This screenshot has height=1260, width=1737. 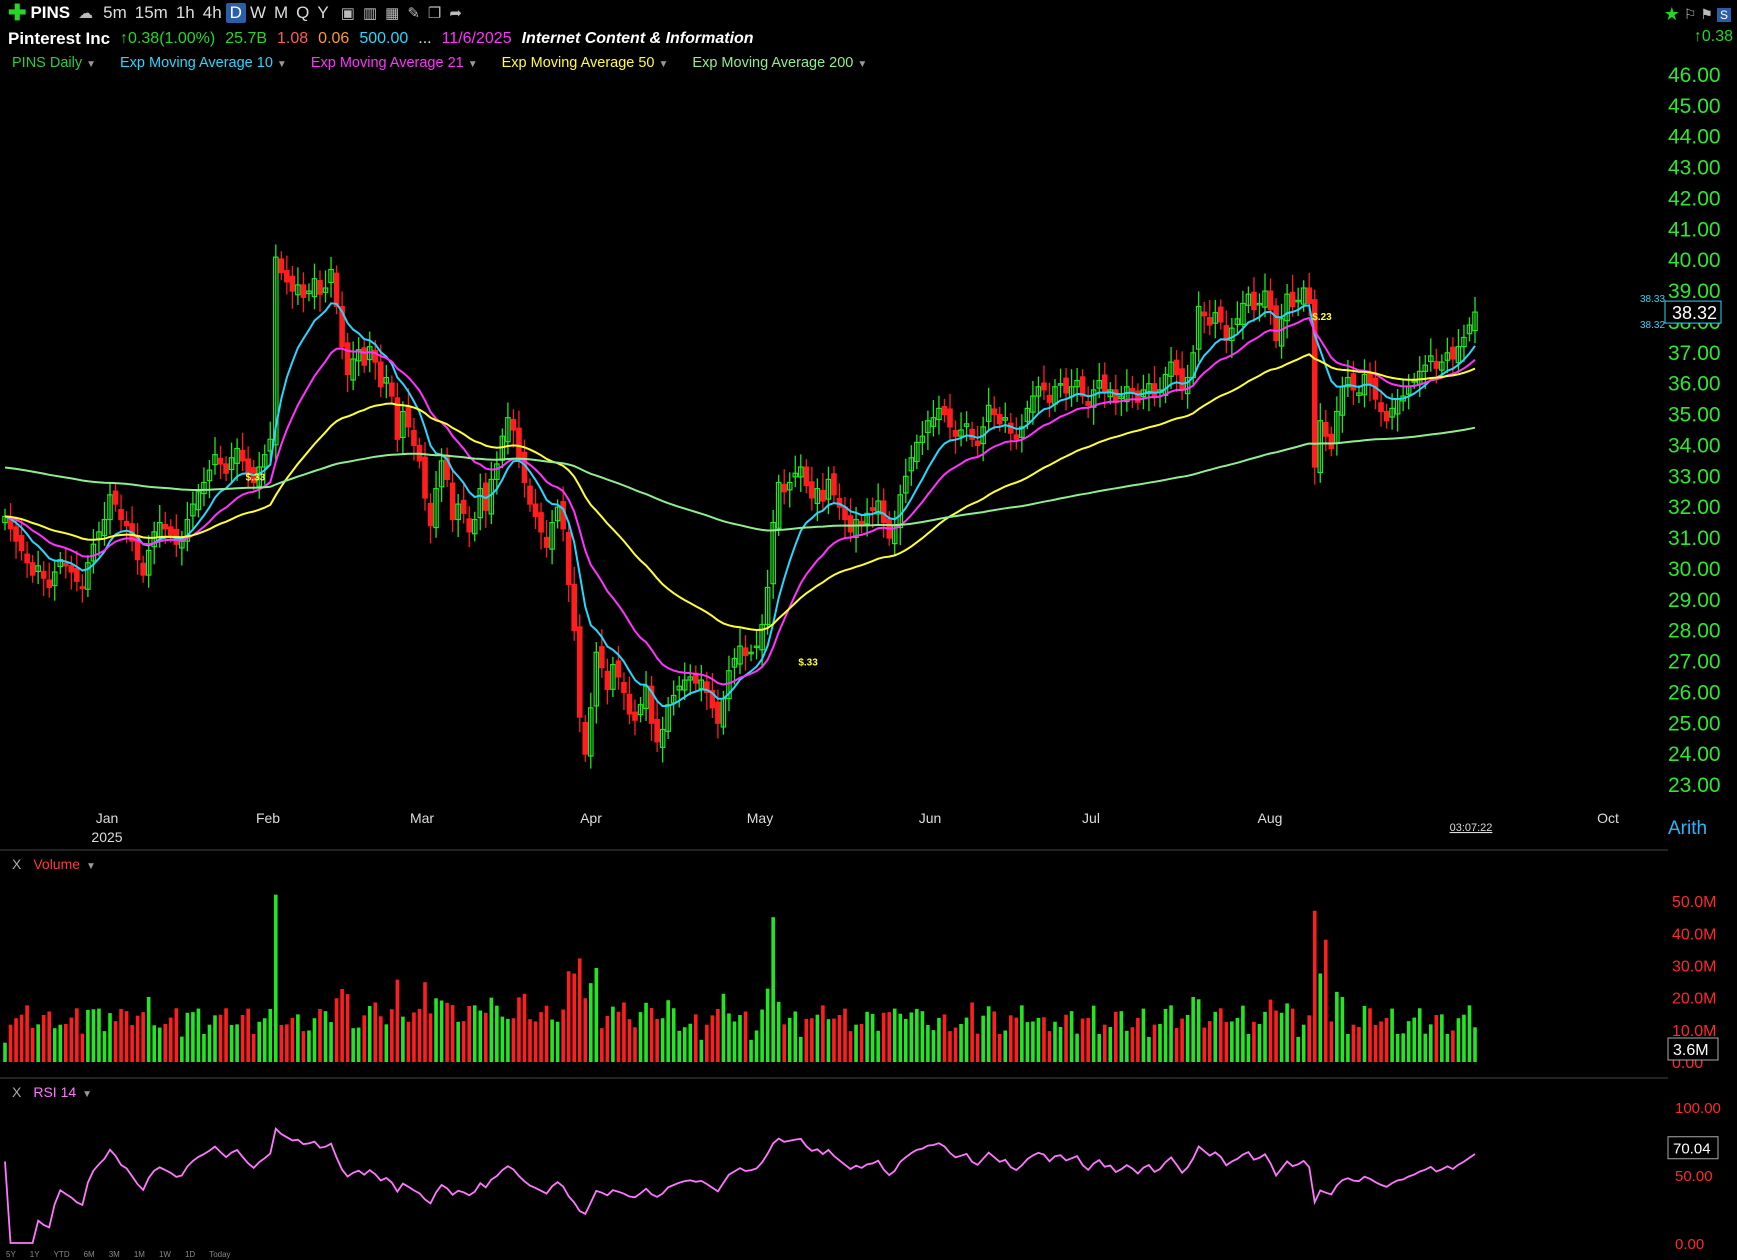 I want to click on volume-label: Volume, so click(x=57, y=864).